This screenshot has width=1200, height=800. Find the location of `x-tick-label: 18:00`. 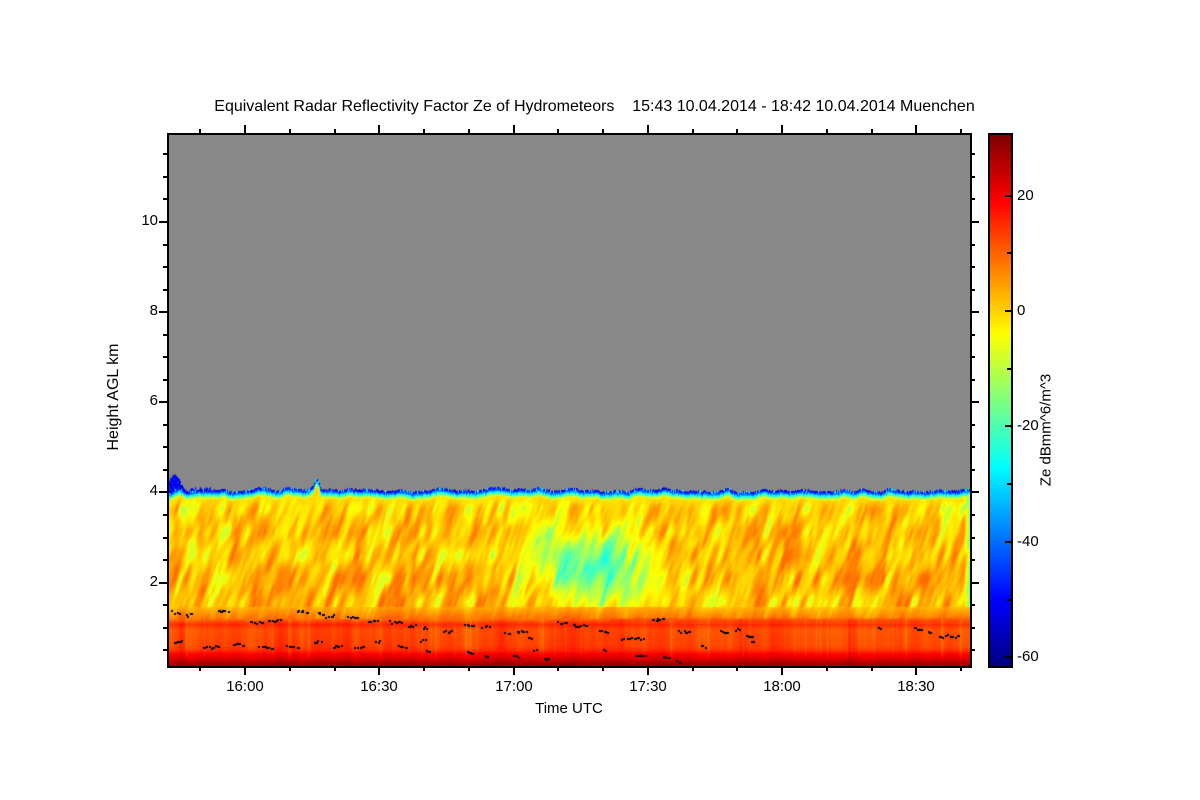

x-tick-label: 18:00 is located at coordinates (782, 686).